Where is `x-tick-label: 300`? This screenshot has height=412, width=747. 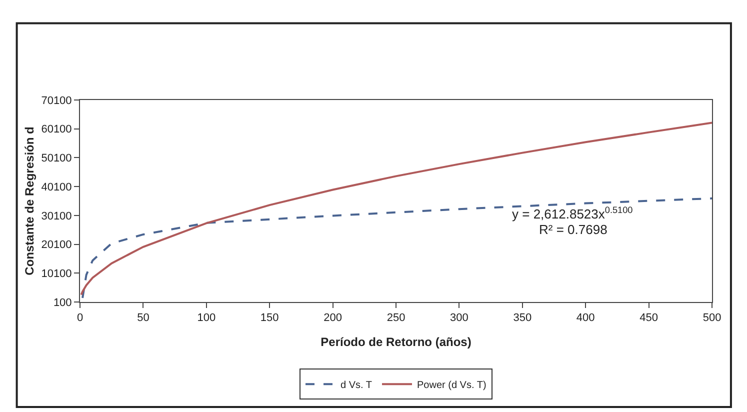
x-tick-label: 300 is located at coordinates (459, 318).